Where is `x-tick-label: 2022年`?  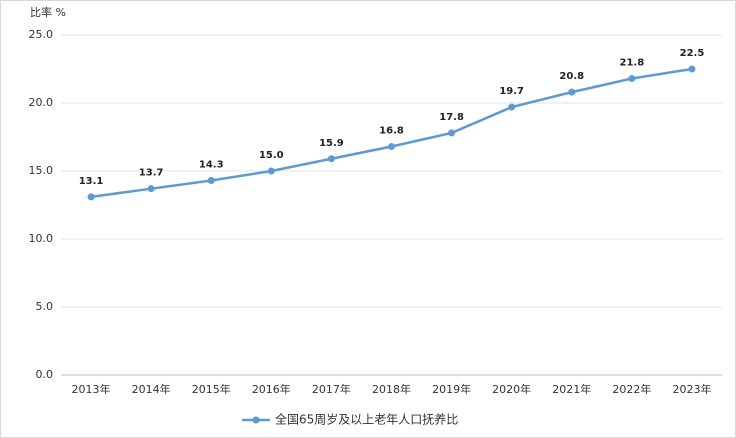
x-tick-label: 2022年 is located at coordinates (631, 389).